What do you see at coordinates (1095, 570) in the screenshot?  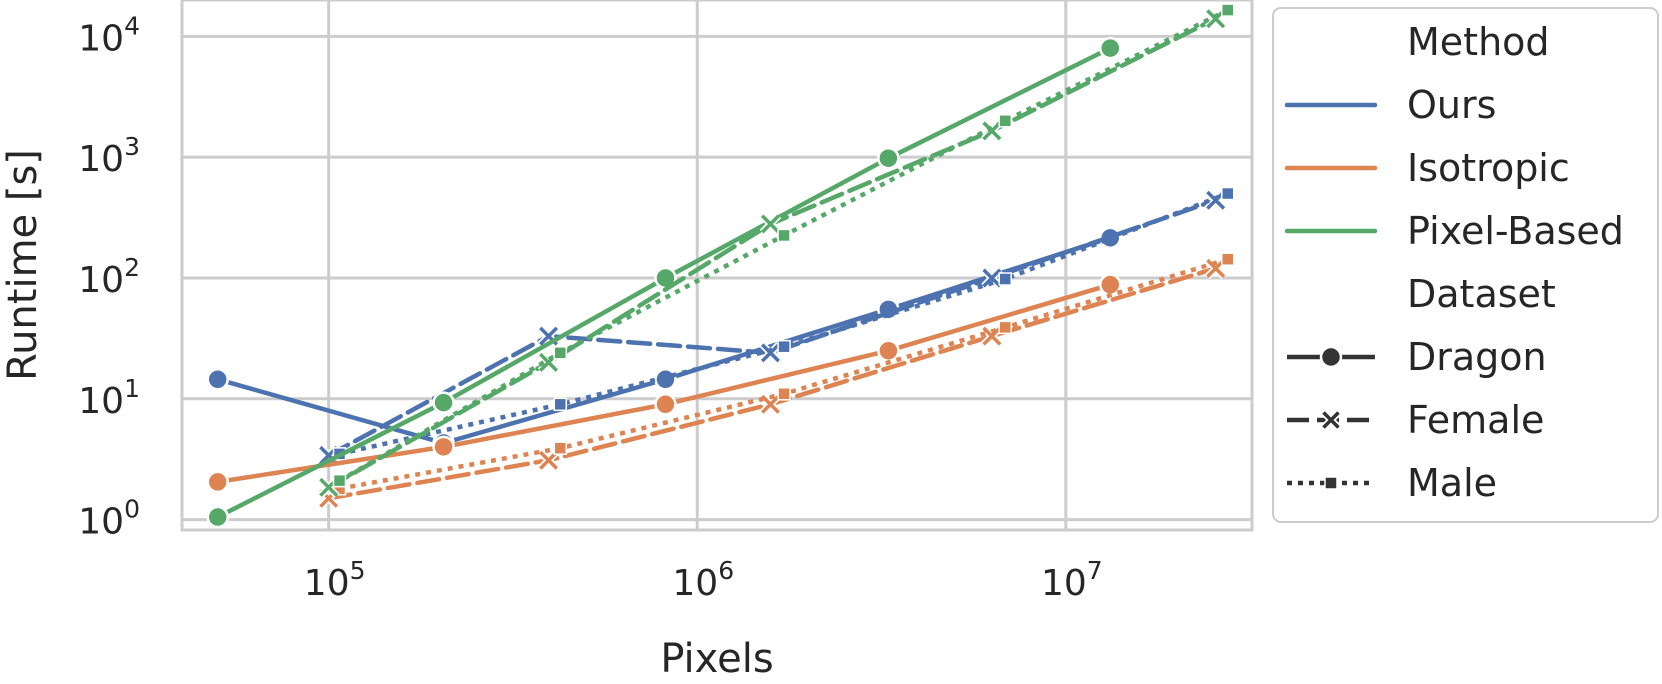 I see `tick-exponent: 7` at bounding box center [1095, 570].